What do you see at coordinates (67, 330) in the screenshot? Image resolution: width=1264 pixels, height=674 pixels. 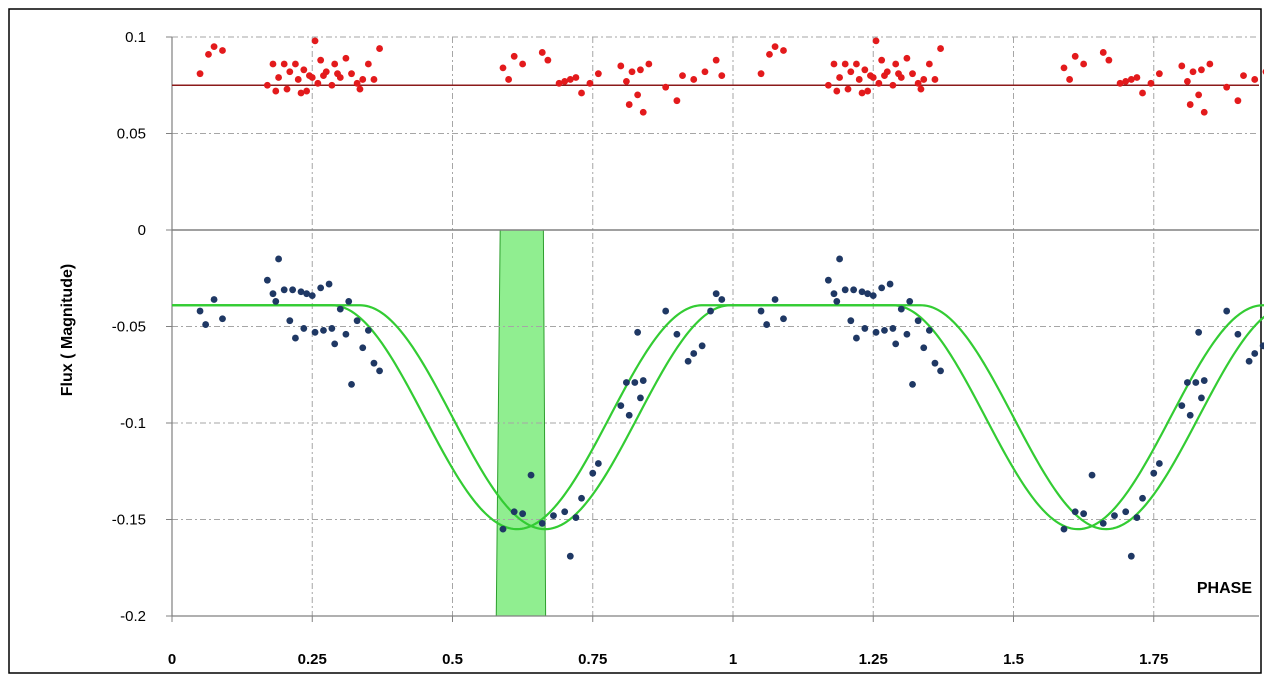 I see `y-axis-title: Flux ( Magnitude)` at bounding box center [67, 330].